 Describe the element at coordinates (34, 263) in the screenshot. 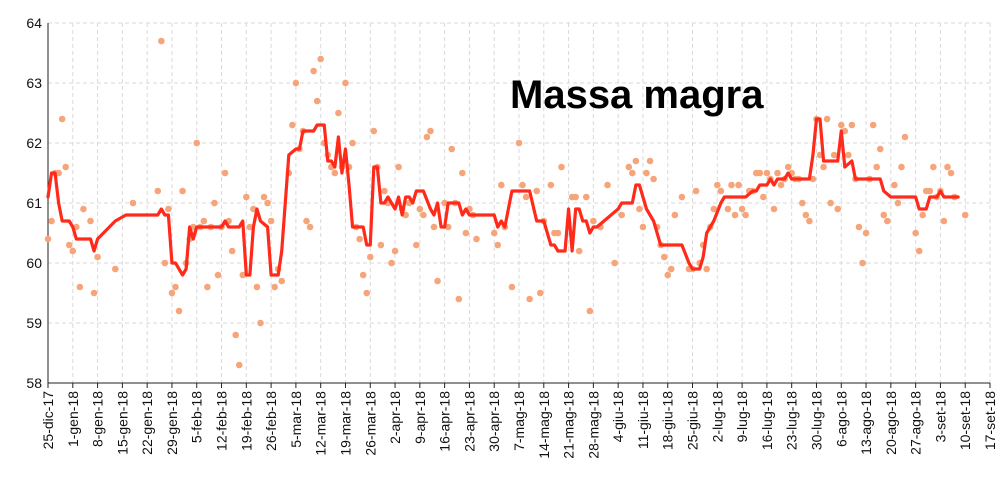

I see `y-tick-label: 60` at that location.